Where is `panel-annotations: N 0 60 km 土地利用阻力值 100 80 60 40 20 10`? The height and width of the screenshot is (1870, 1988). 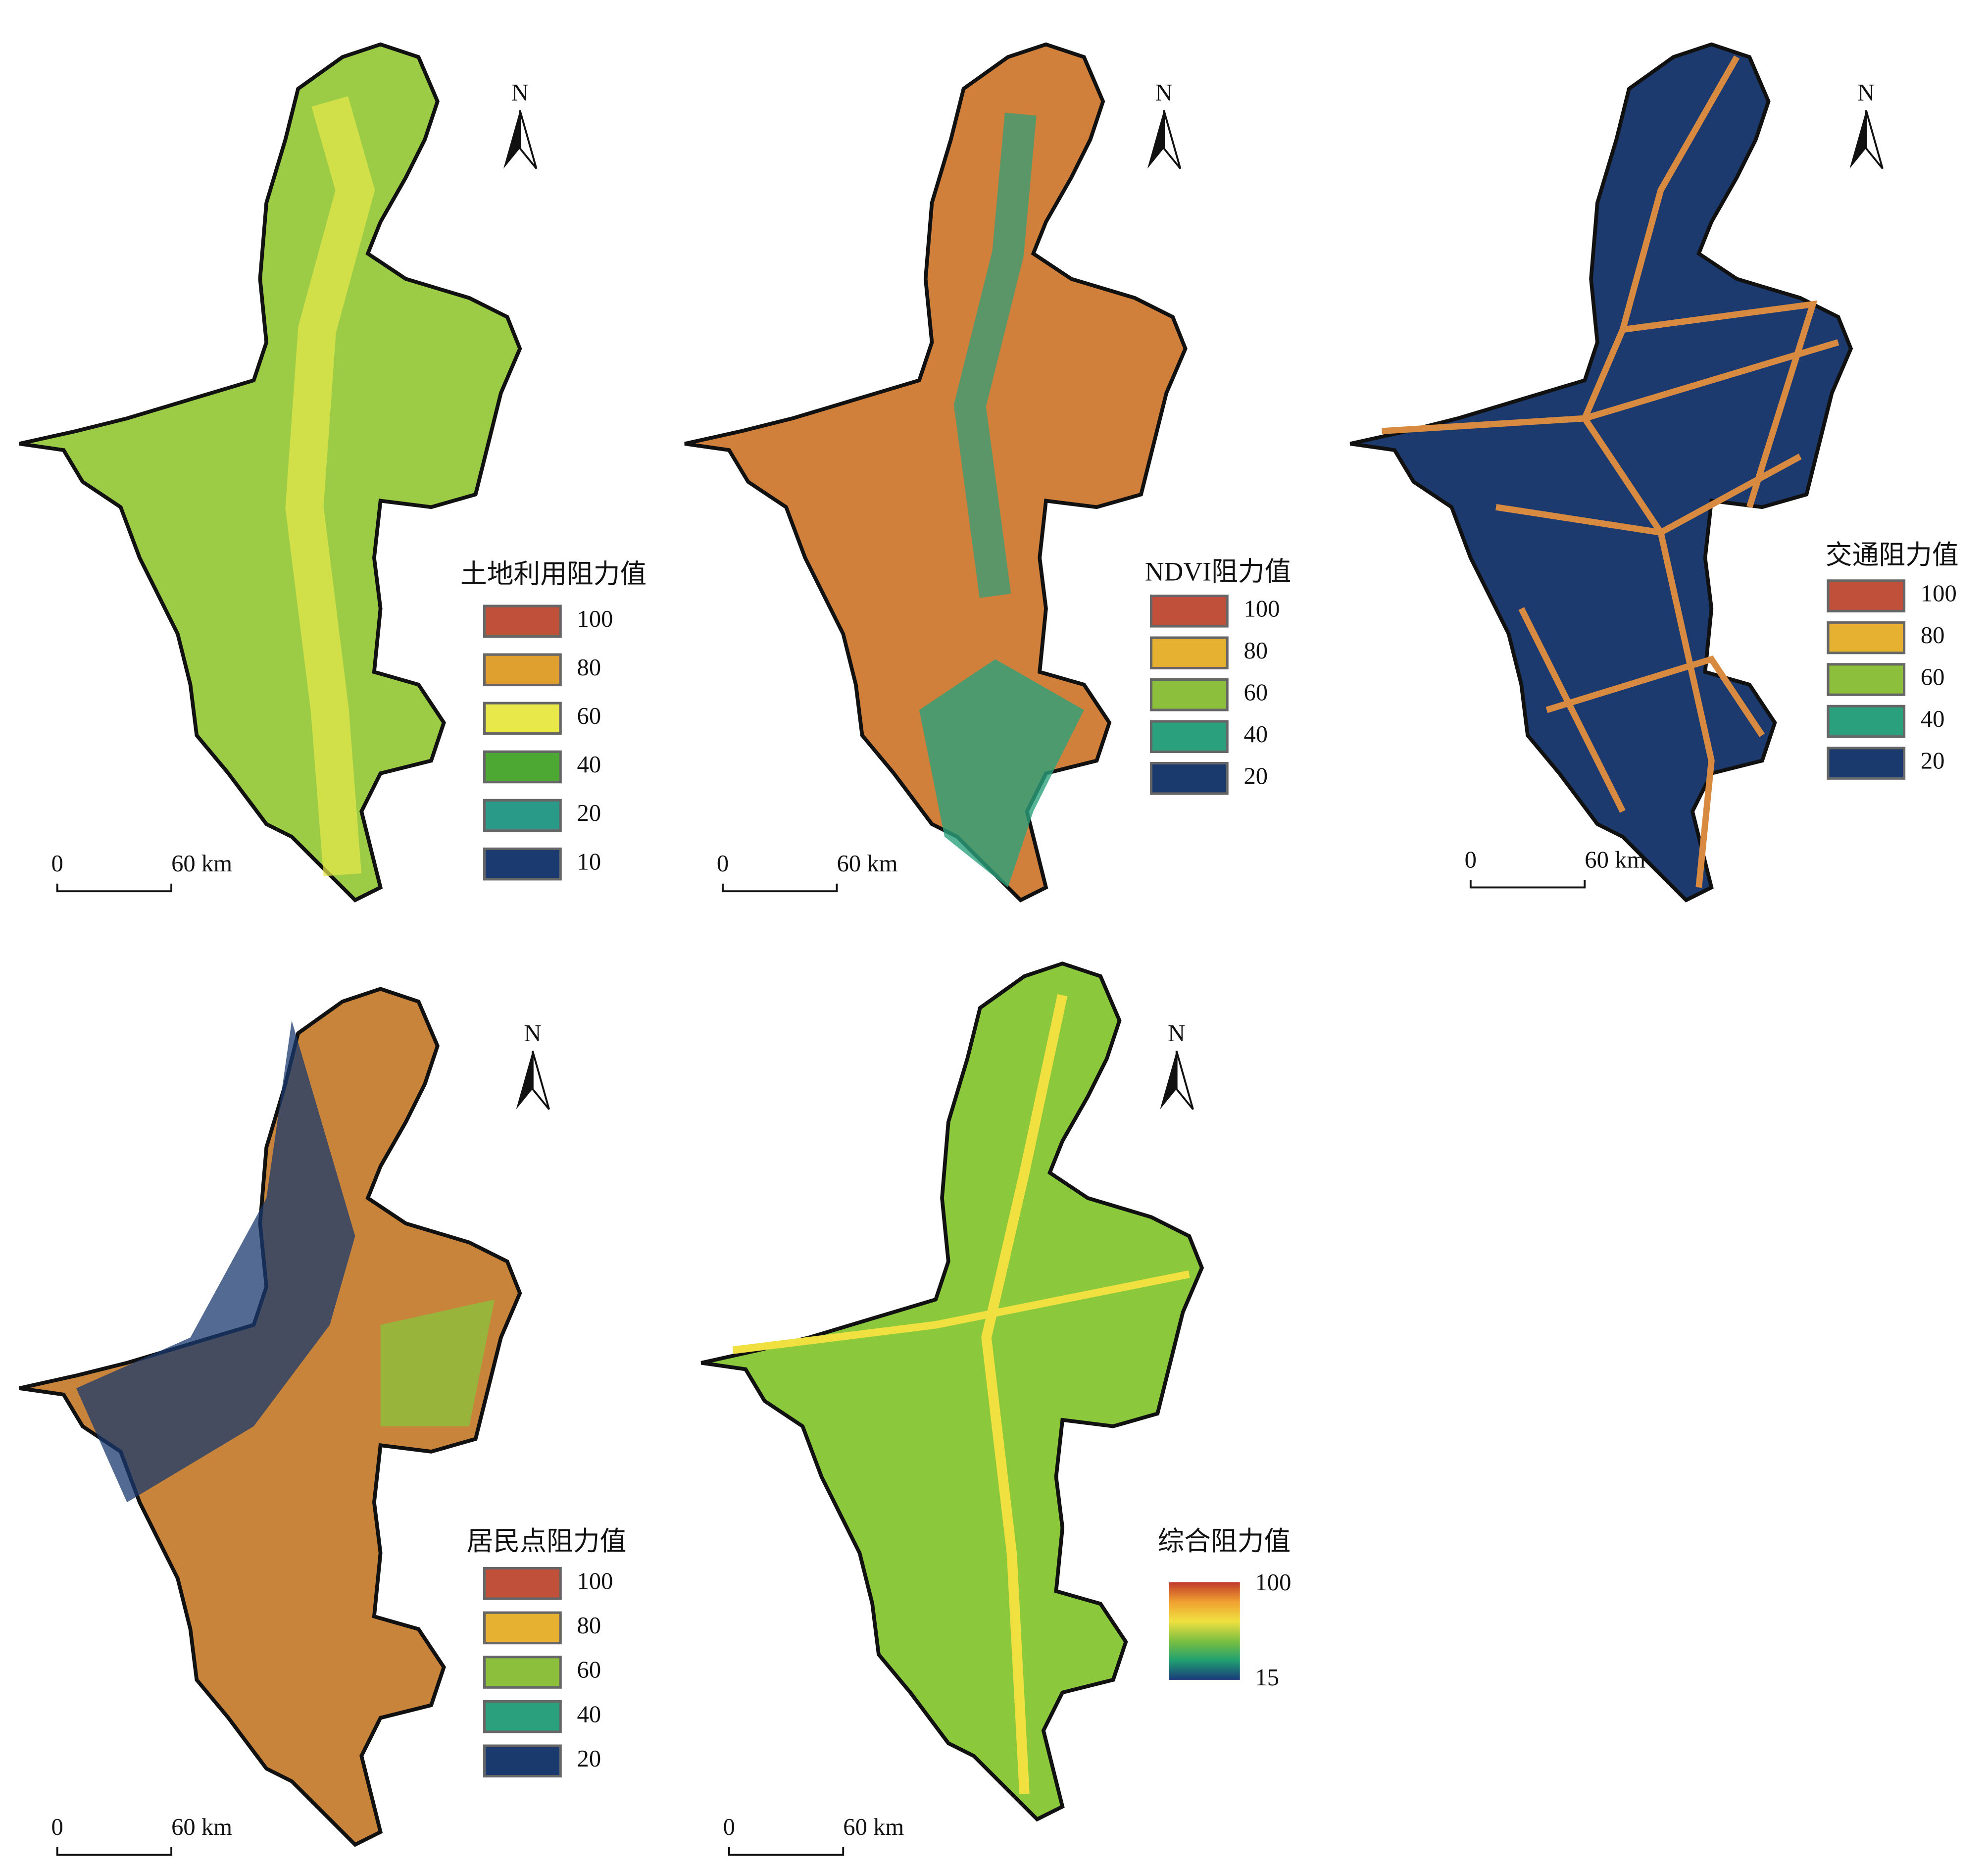
panel-annotations: N 0 60 km 土地利用阻力值 100 80 60 40 20 10 is located at coordinates (348, 486).